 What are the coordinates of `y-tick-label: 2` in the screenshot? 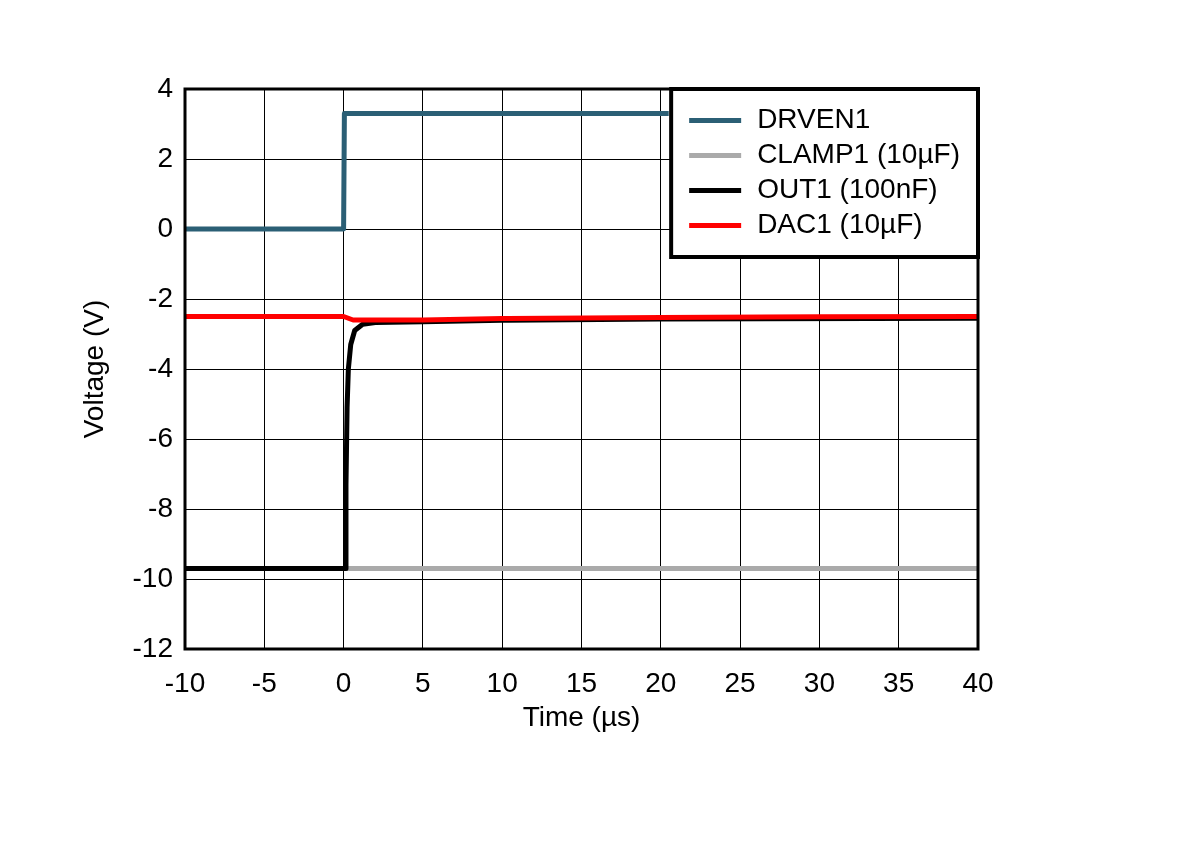 It's located at (165, 157).